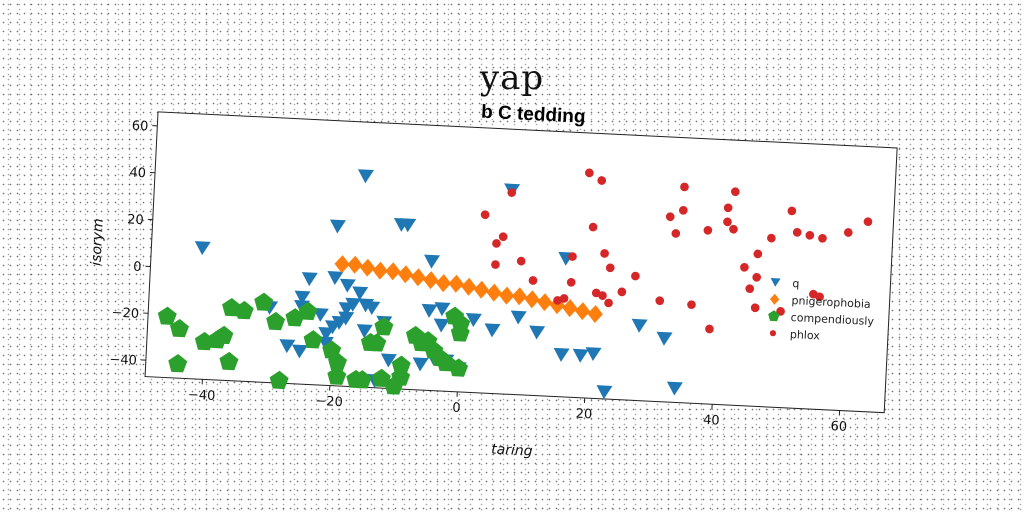  What do you see at coordinates (512, 451) in the screenshot?
I see `x-axis-label: taring` at bounding box center [512, 451].